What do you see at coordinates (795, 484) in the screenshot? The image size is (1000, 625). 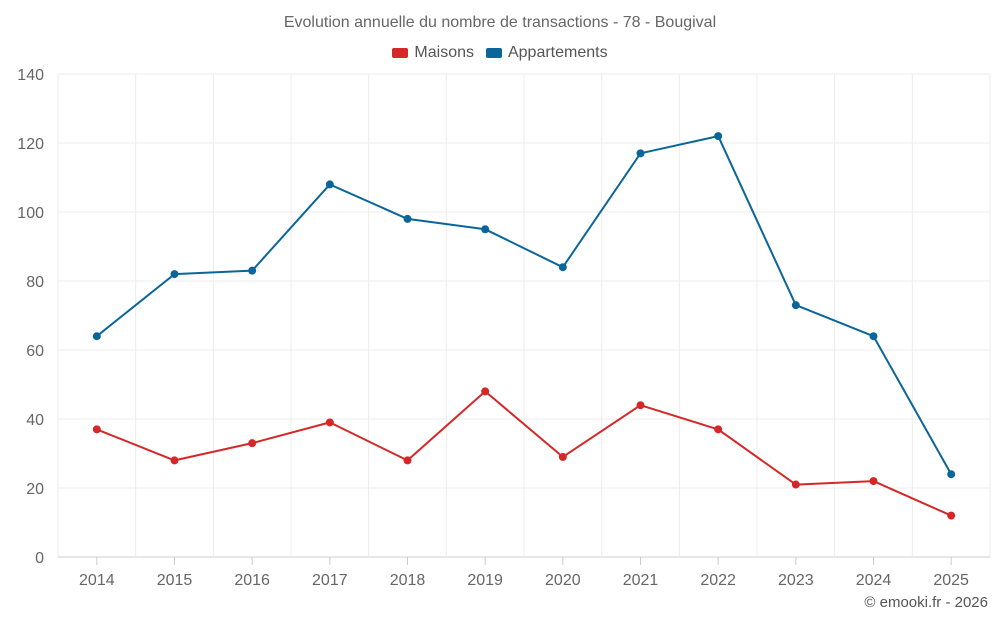 I see `data-point-maisons-2023` at bounding box center [795, 484].